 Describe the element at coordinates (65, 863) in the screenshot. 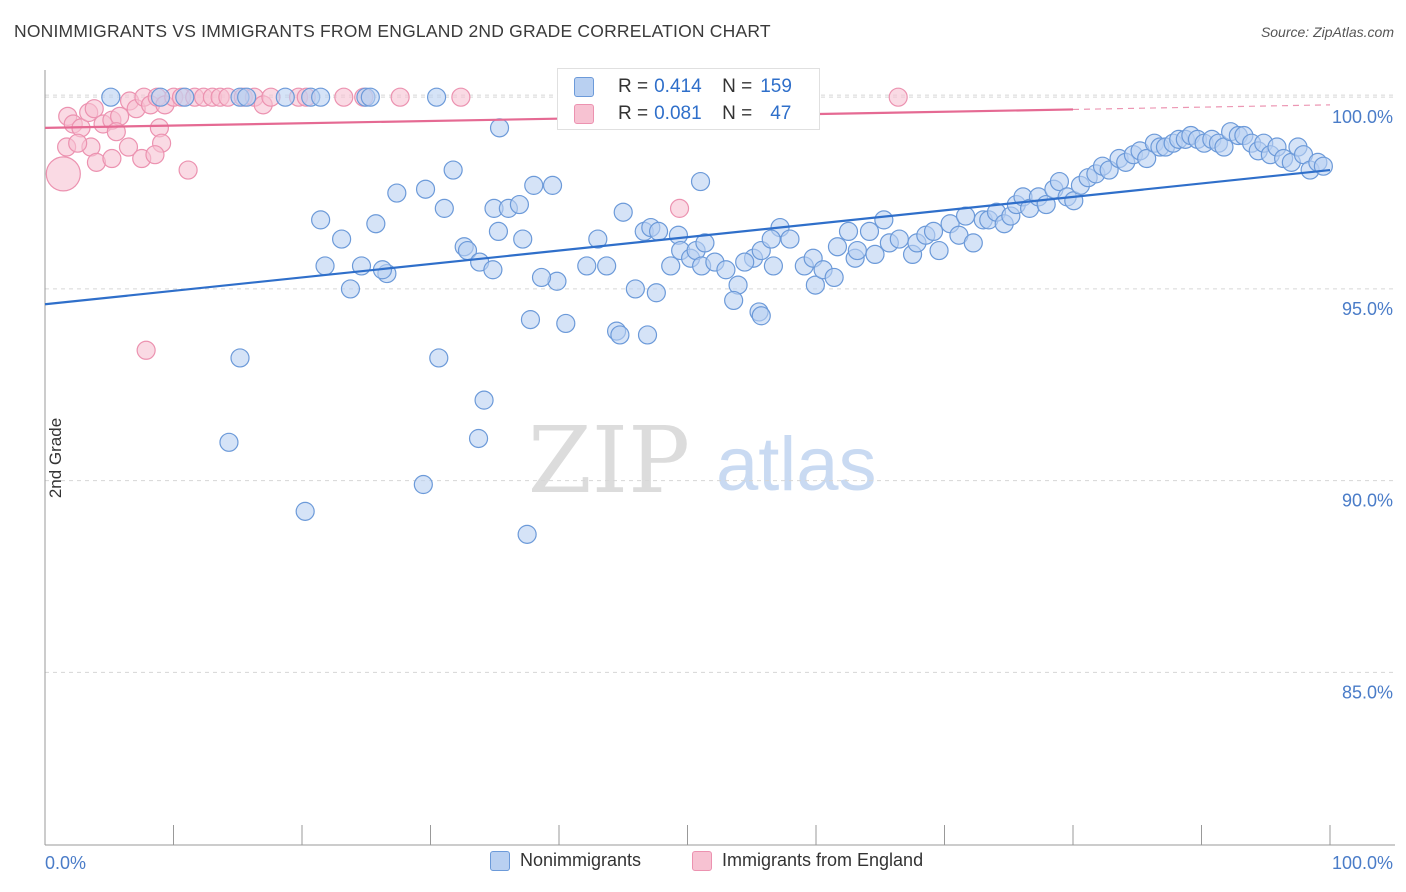

I see `x-tick-label: 0.0%` at that location.